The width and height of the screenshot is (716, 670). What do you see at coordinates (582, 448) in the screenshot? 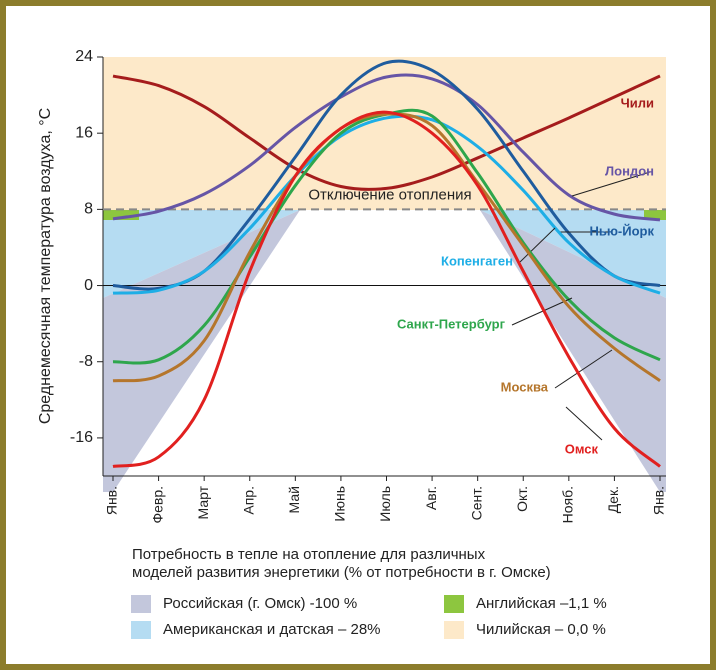
I see `series-label: Омск` at bounding box center [582, 448].